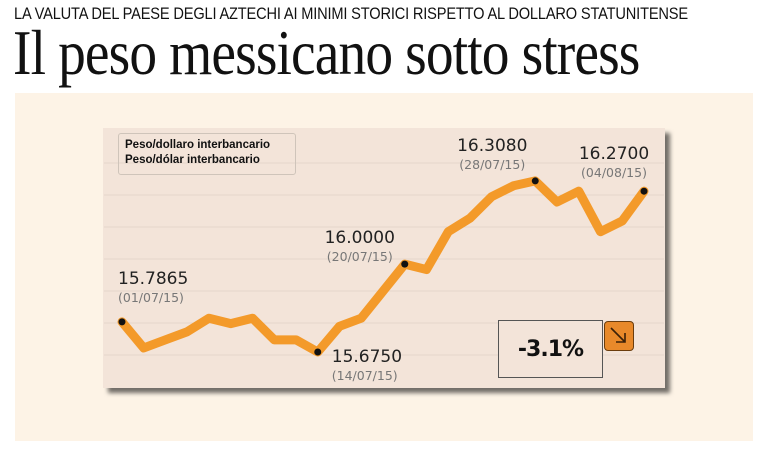 This screenshot has height=451, width=767. I want to click on data-label-value: 16.0000, so click(360, 238).